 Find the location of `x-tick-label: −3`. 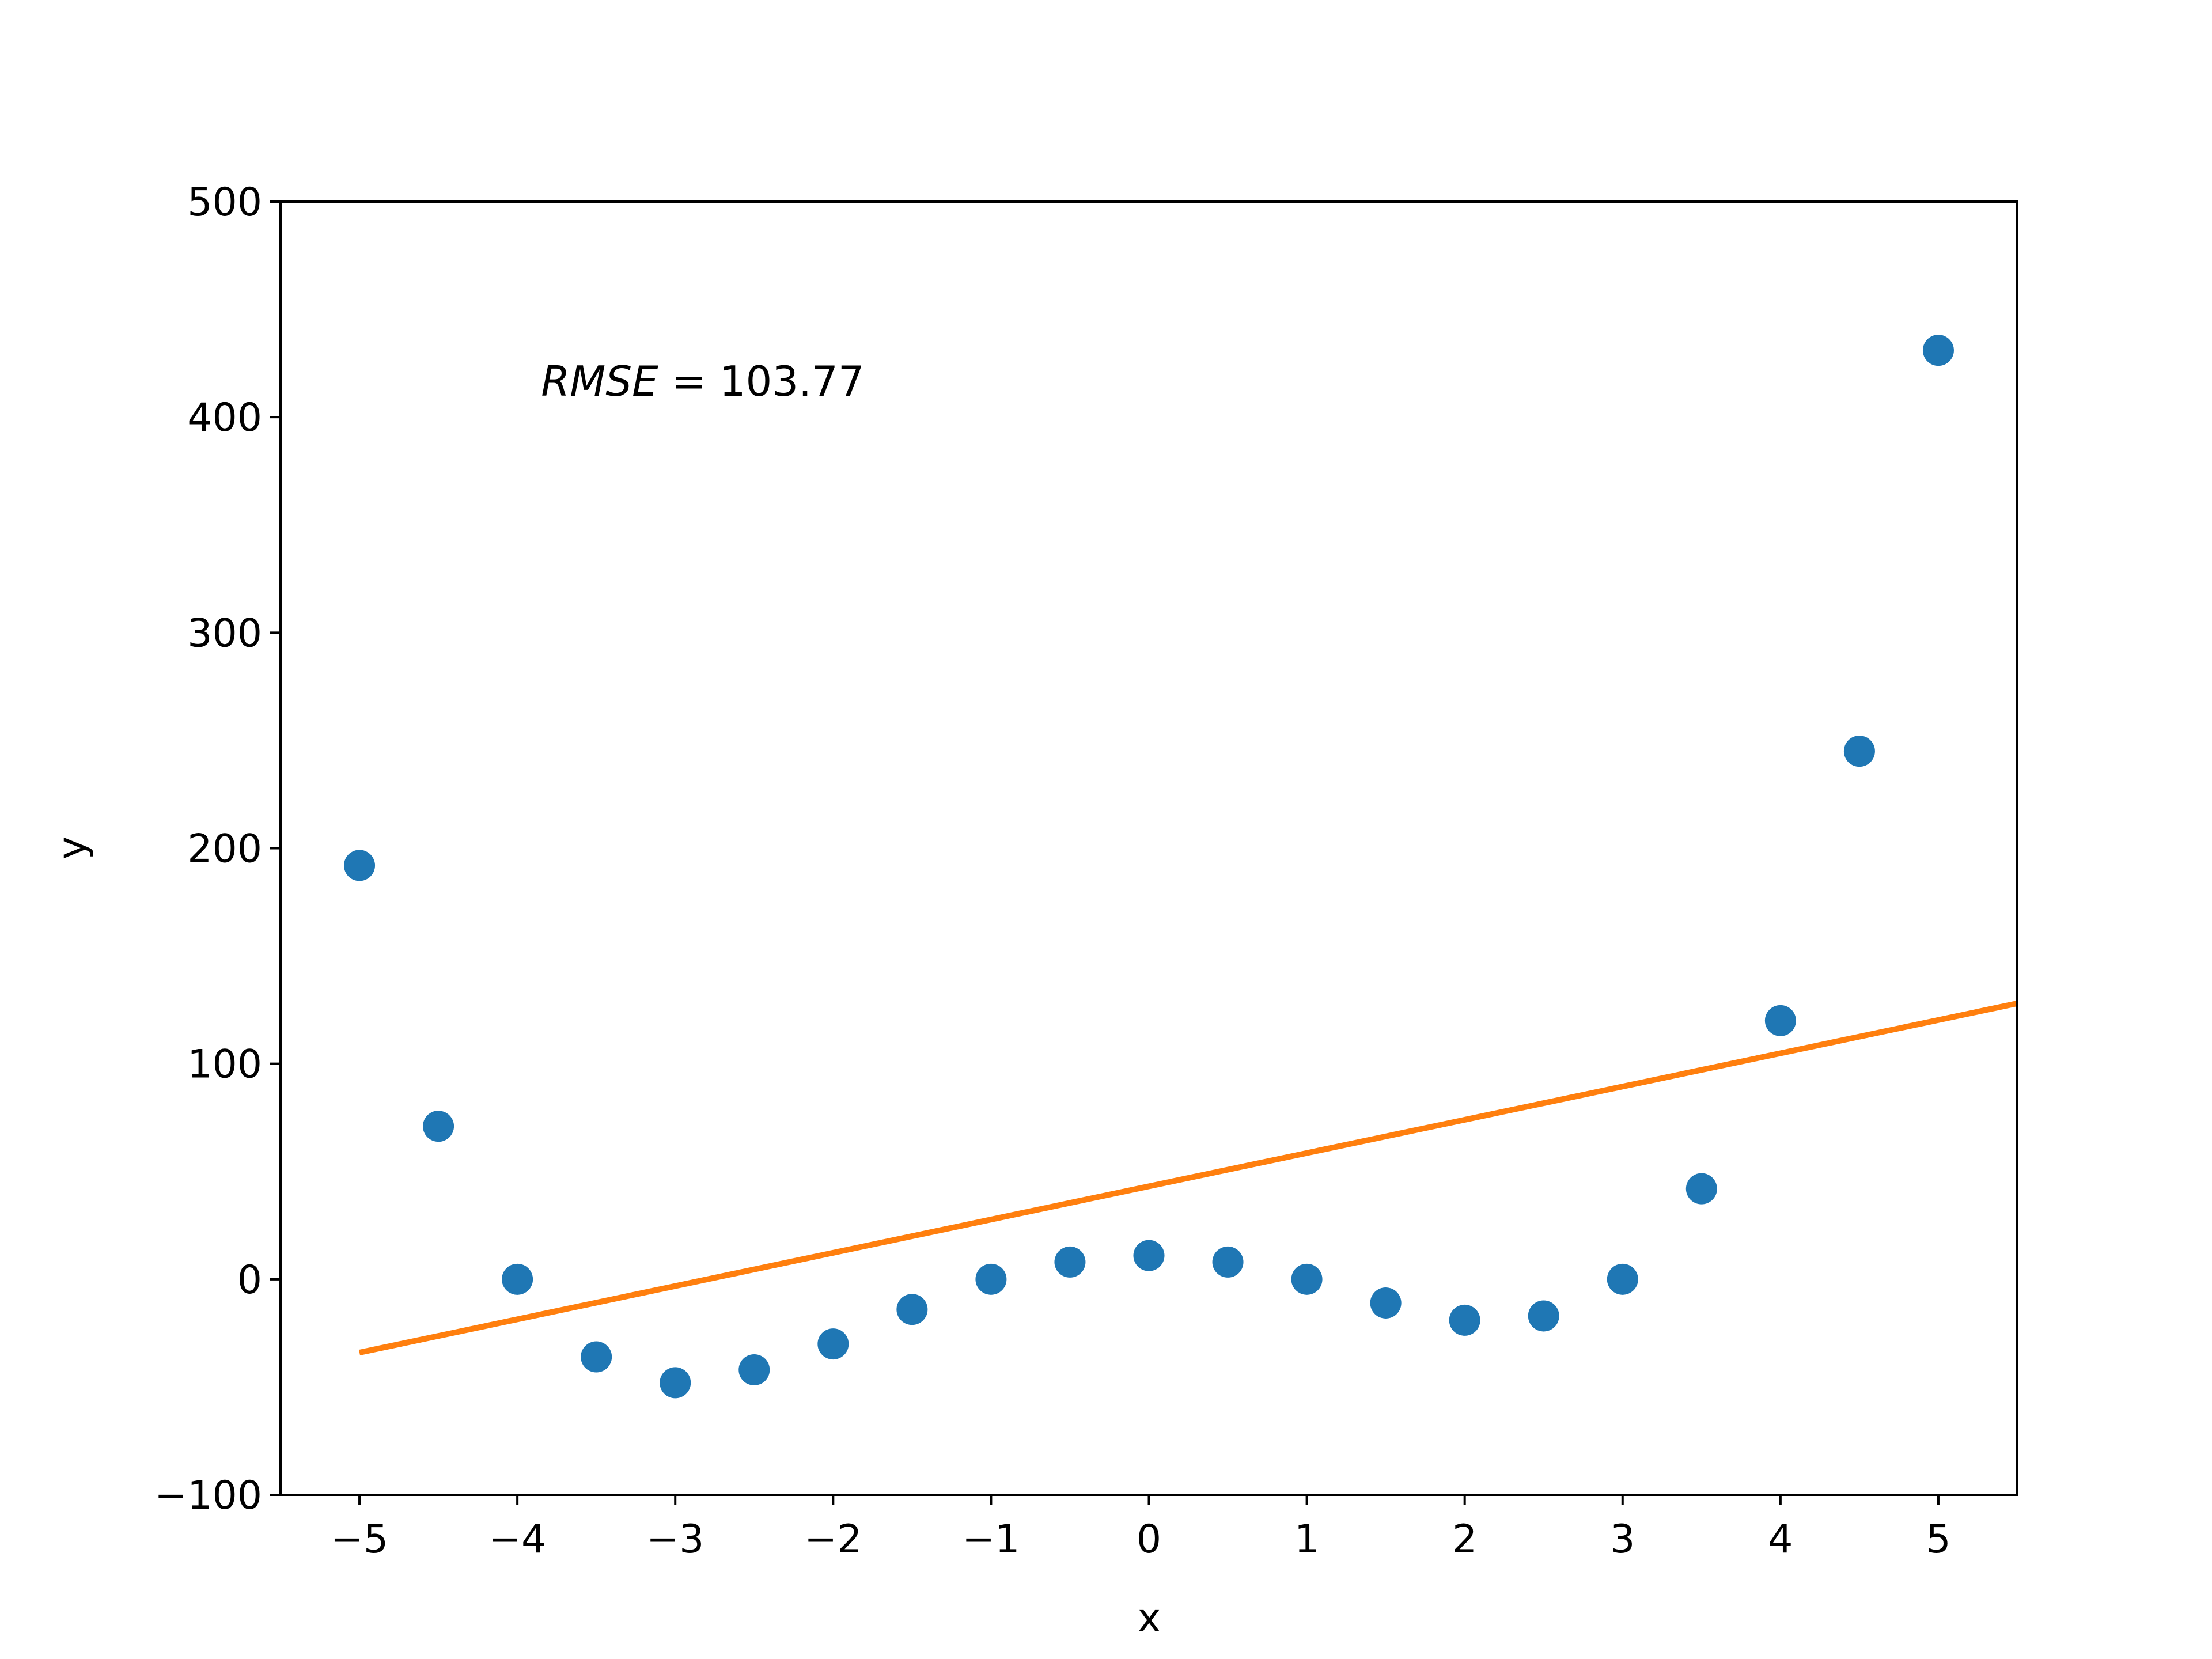

x-tick-label: −3 is located at coordinates (675, 1539).